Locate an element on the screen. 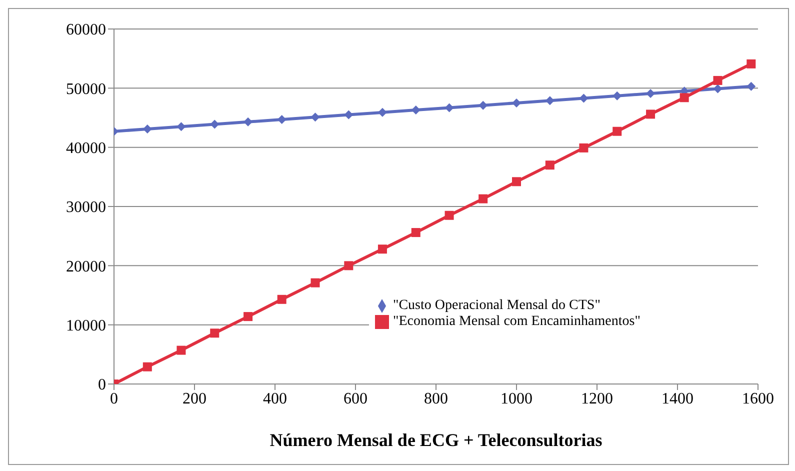 The image size is (795, 471). x-tick-label: 1400 is located at coordinates (678, 399).